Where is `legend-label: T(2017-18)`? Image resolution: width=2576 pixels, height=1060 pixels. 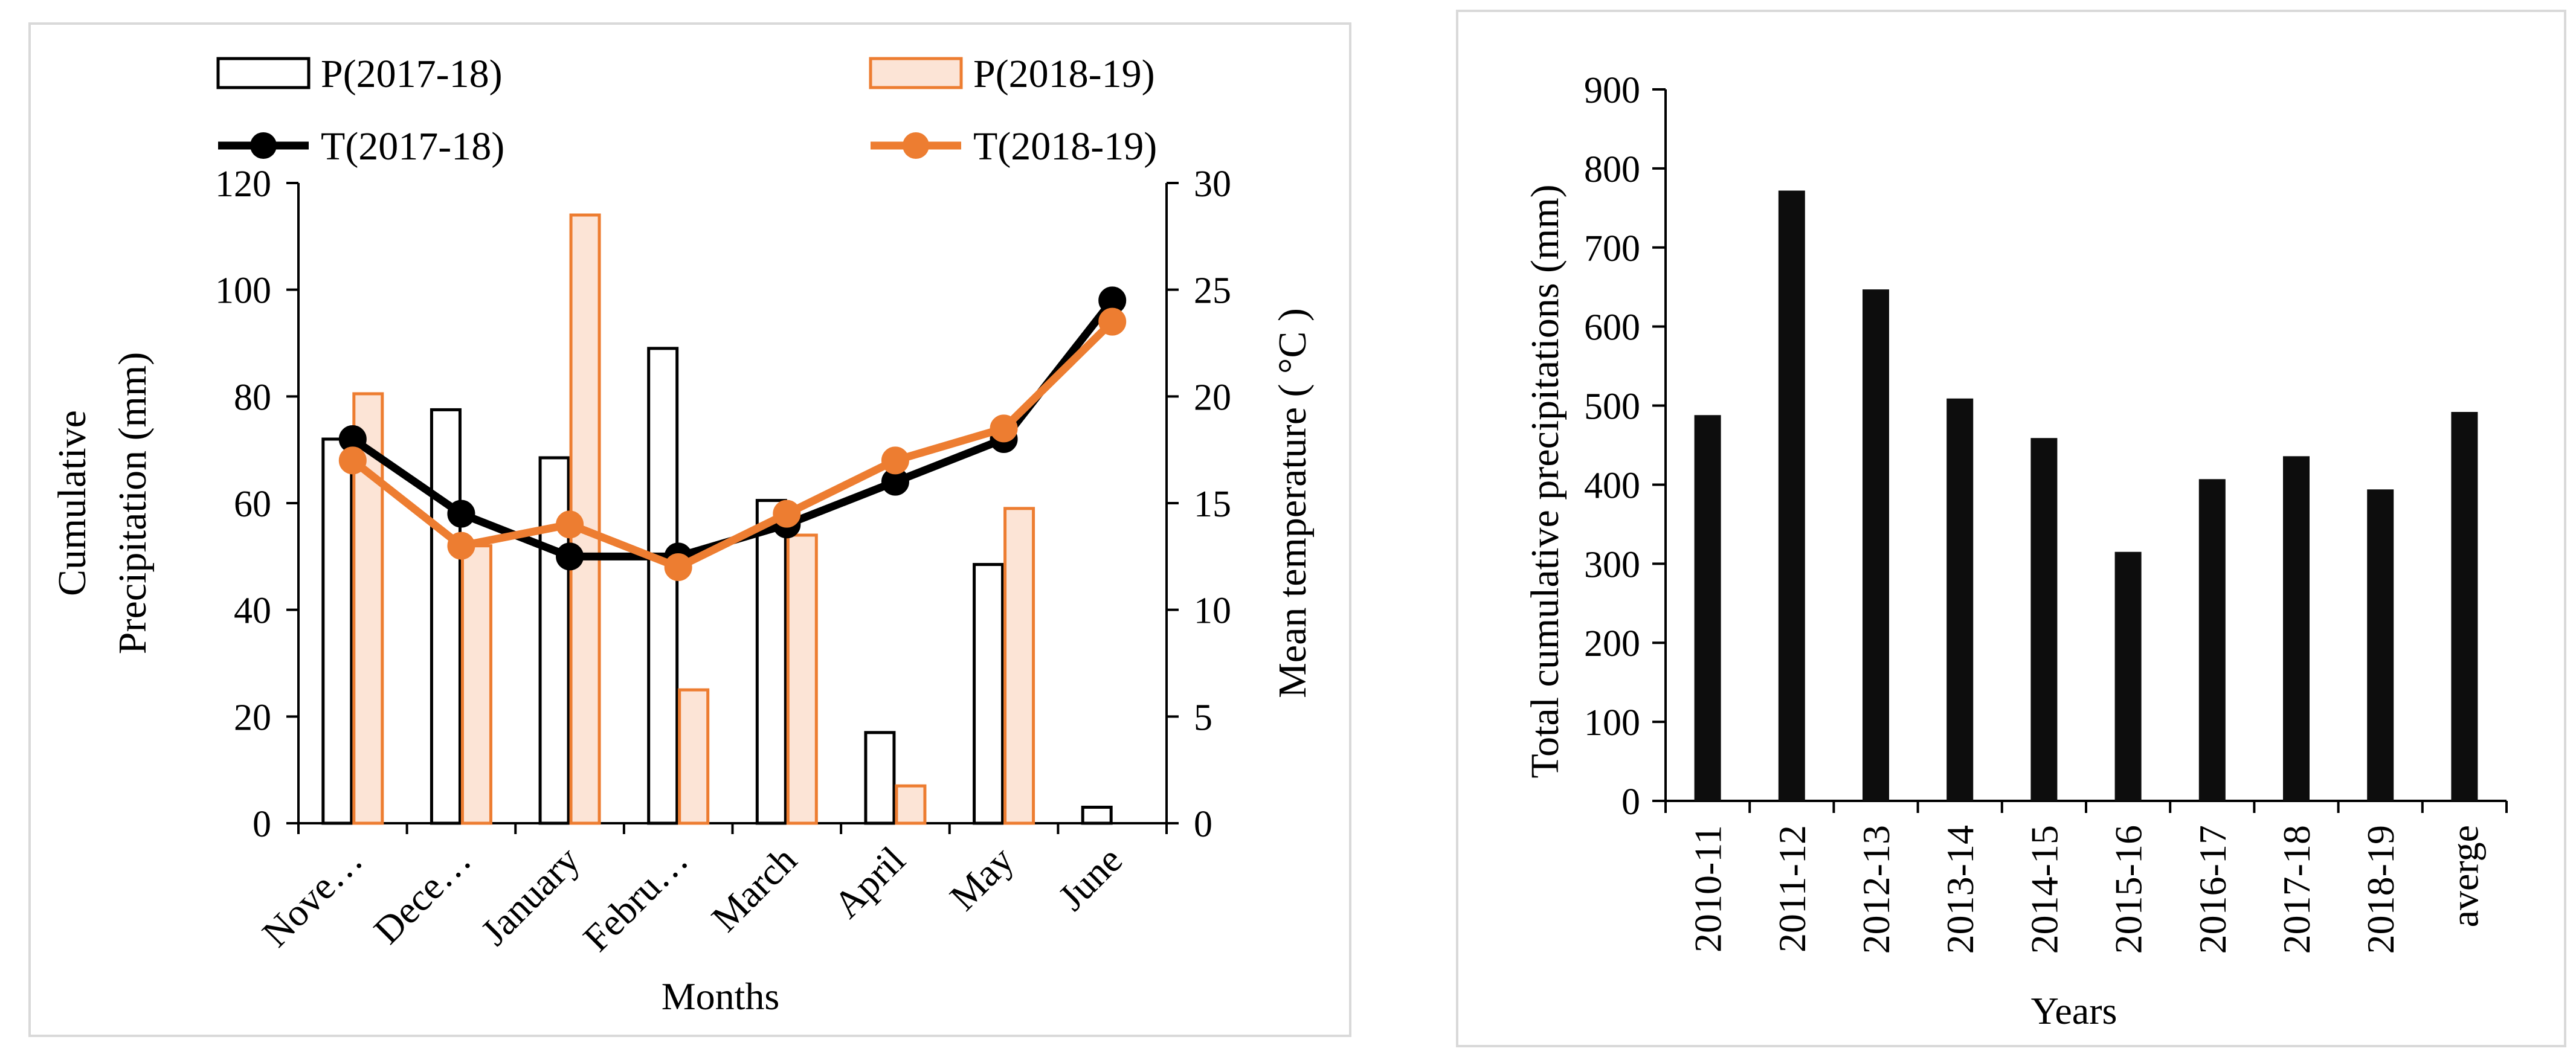 legend-label: T(2017-18) is located at coordinates (413, 146).